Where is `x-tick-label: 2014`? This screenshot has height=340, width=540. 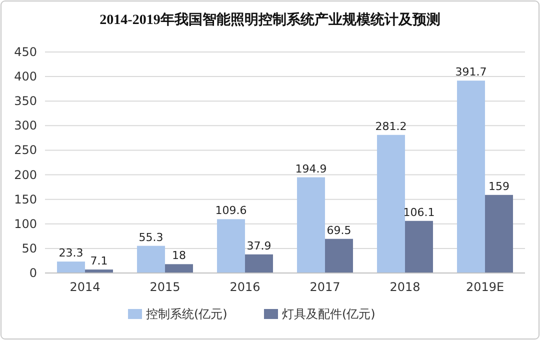 x-tick-label: 2014 is located at coordinates (85, 287).